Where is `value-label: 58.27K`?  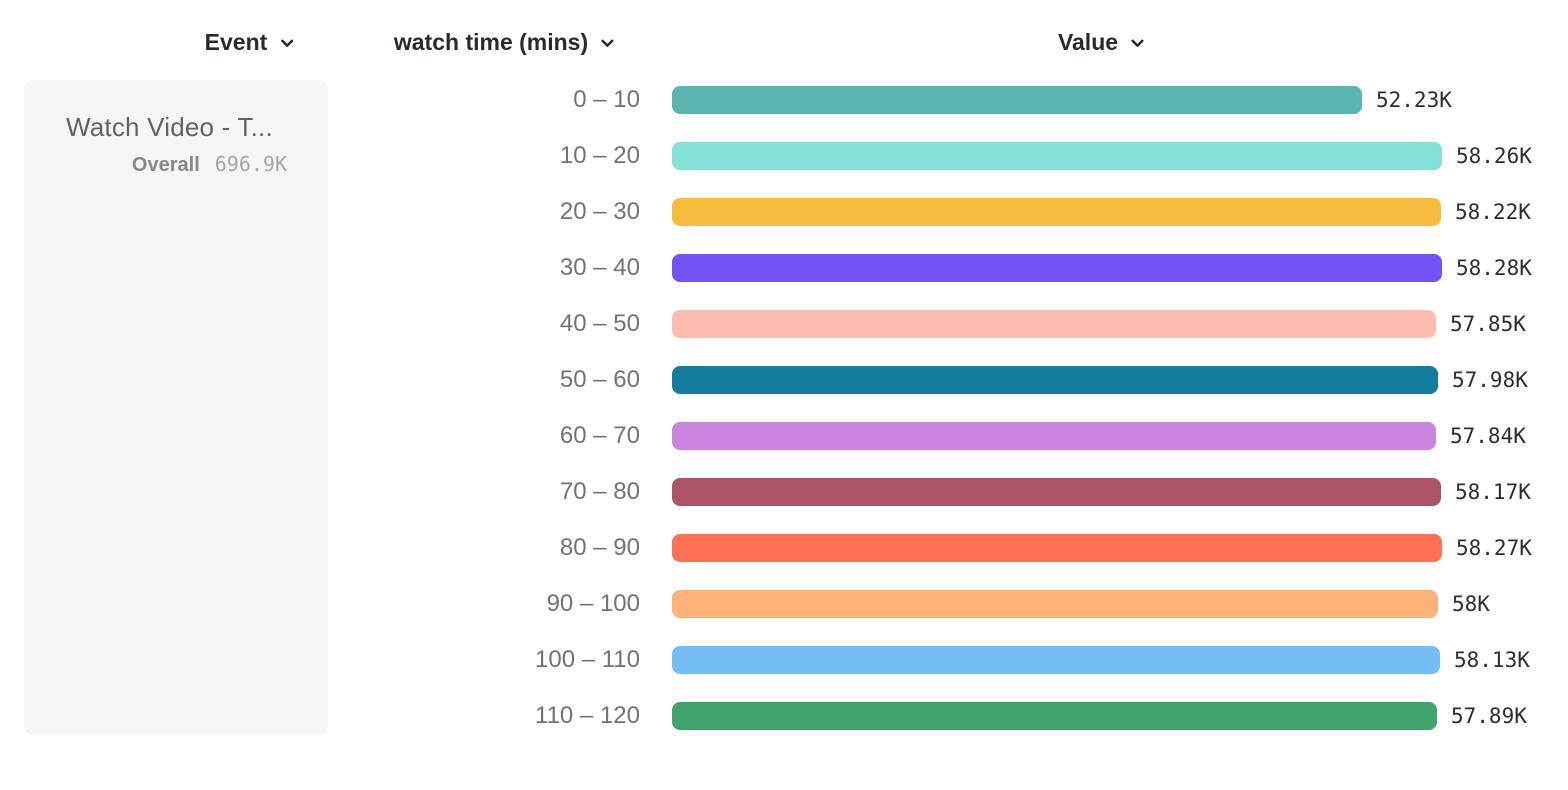
value-label: 58.27K is located at coordinates (1494, 548).